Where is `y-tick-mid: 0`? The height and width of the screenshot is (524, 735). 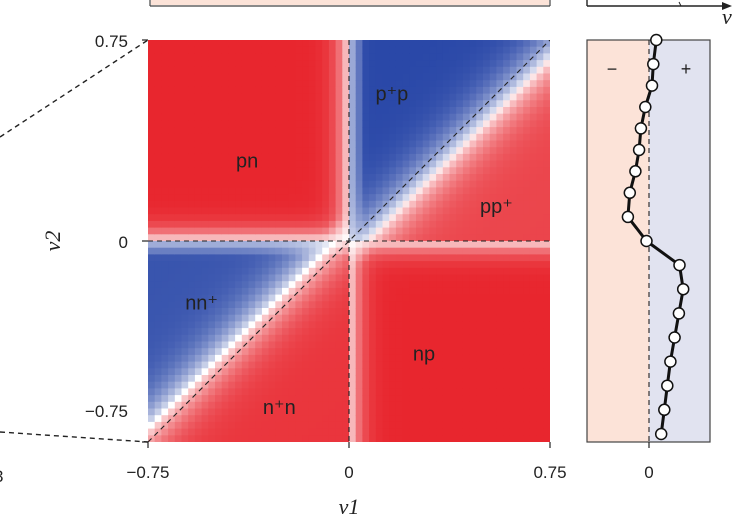
y-tick-mid: 0 is located at coordinates (123, 242).